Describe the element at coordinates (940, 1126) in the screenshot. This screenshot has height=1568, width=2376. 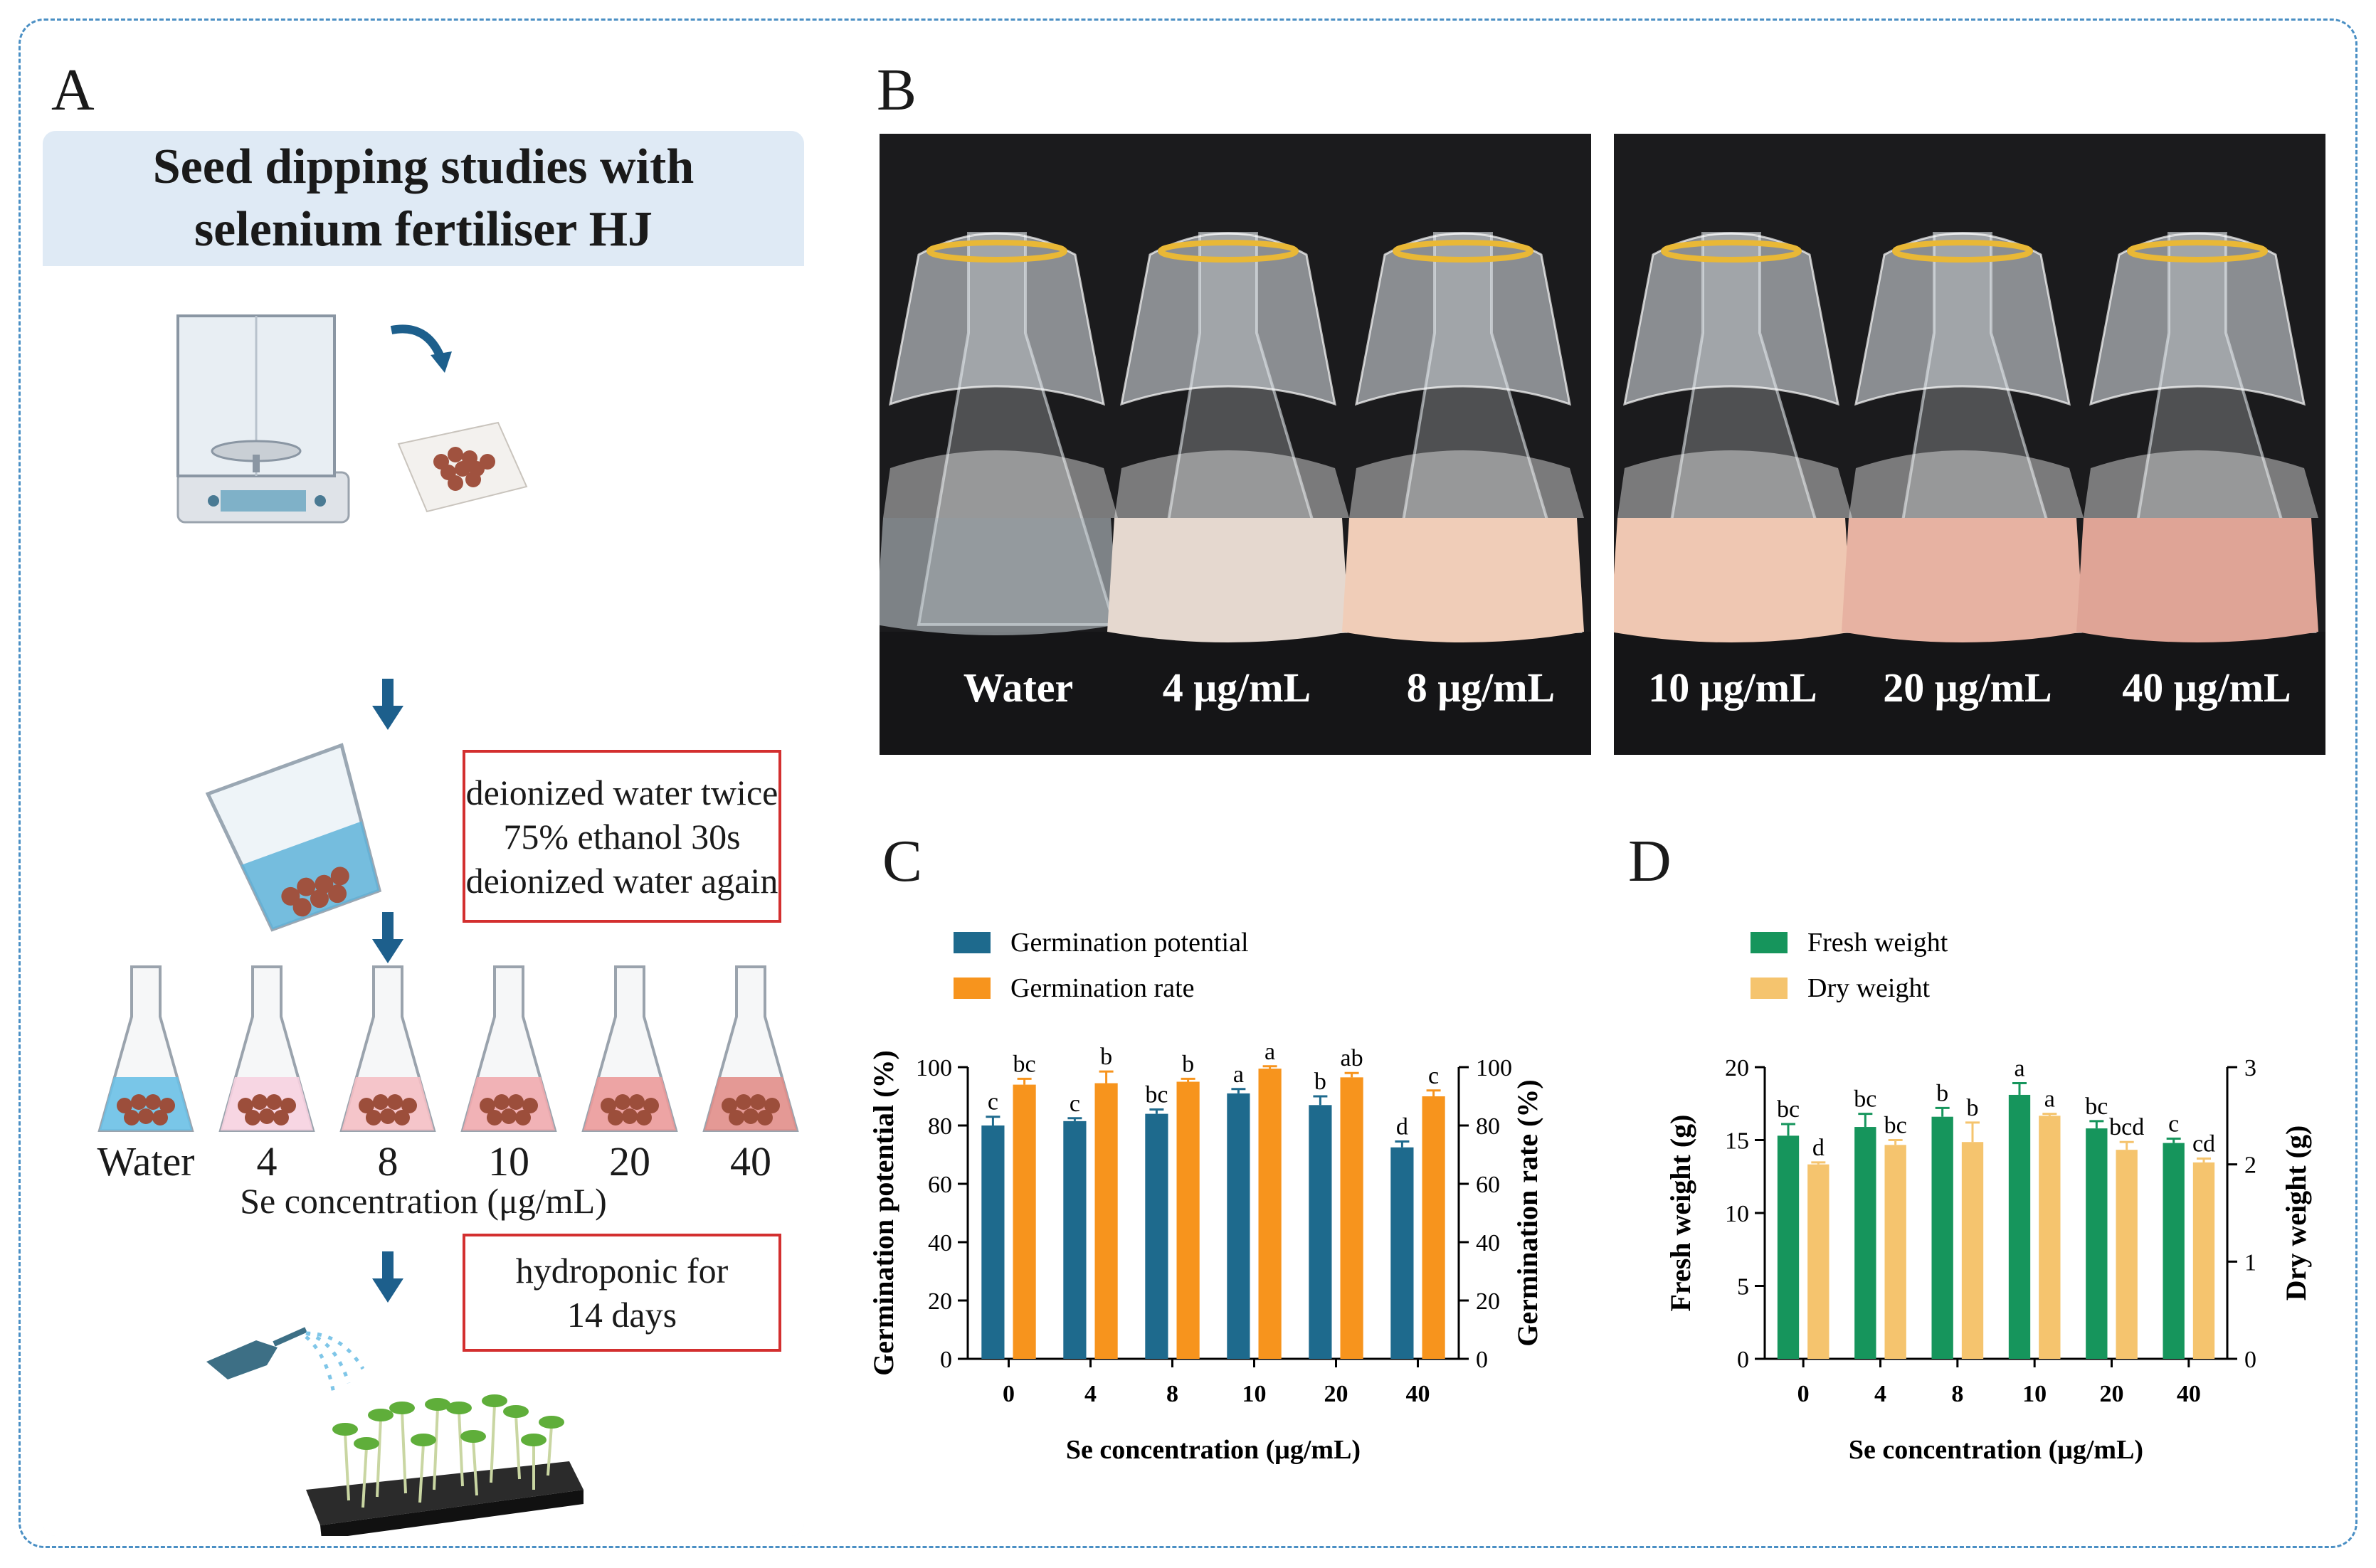
I see `y-tick-label-left: 80` at that location.